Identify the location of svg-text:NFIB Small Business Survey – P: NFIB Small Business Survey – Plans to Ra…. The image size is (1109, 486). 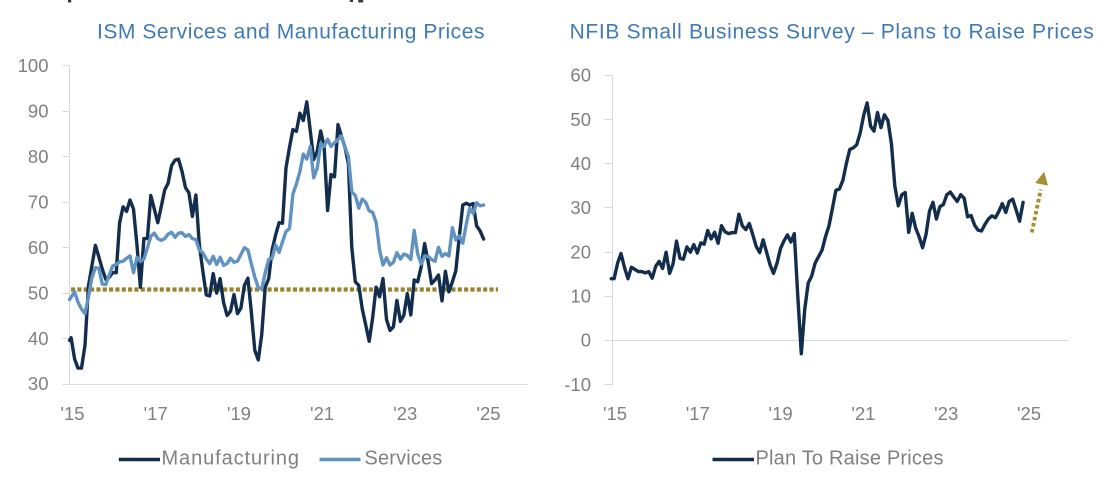
(832, 32).